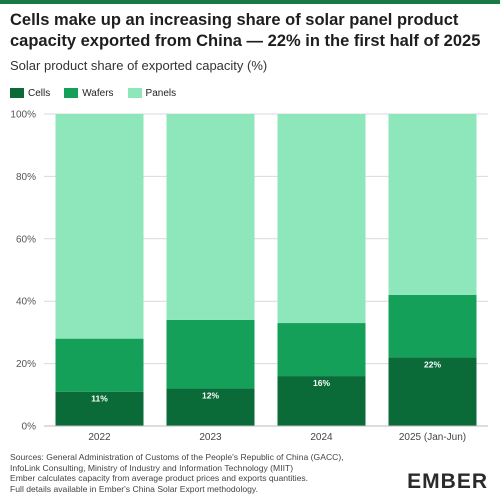  Describe the element at coordinates (321, 383) in the screenshot. I see `data-label: 16%` at that location.